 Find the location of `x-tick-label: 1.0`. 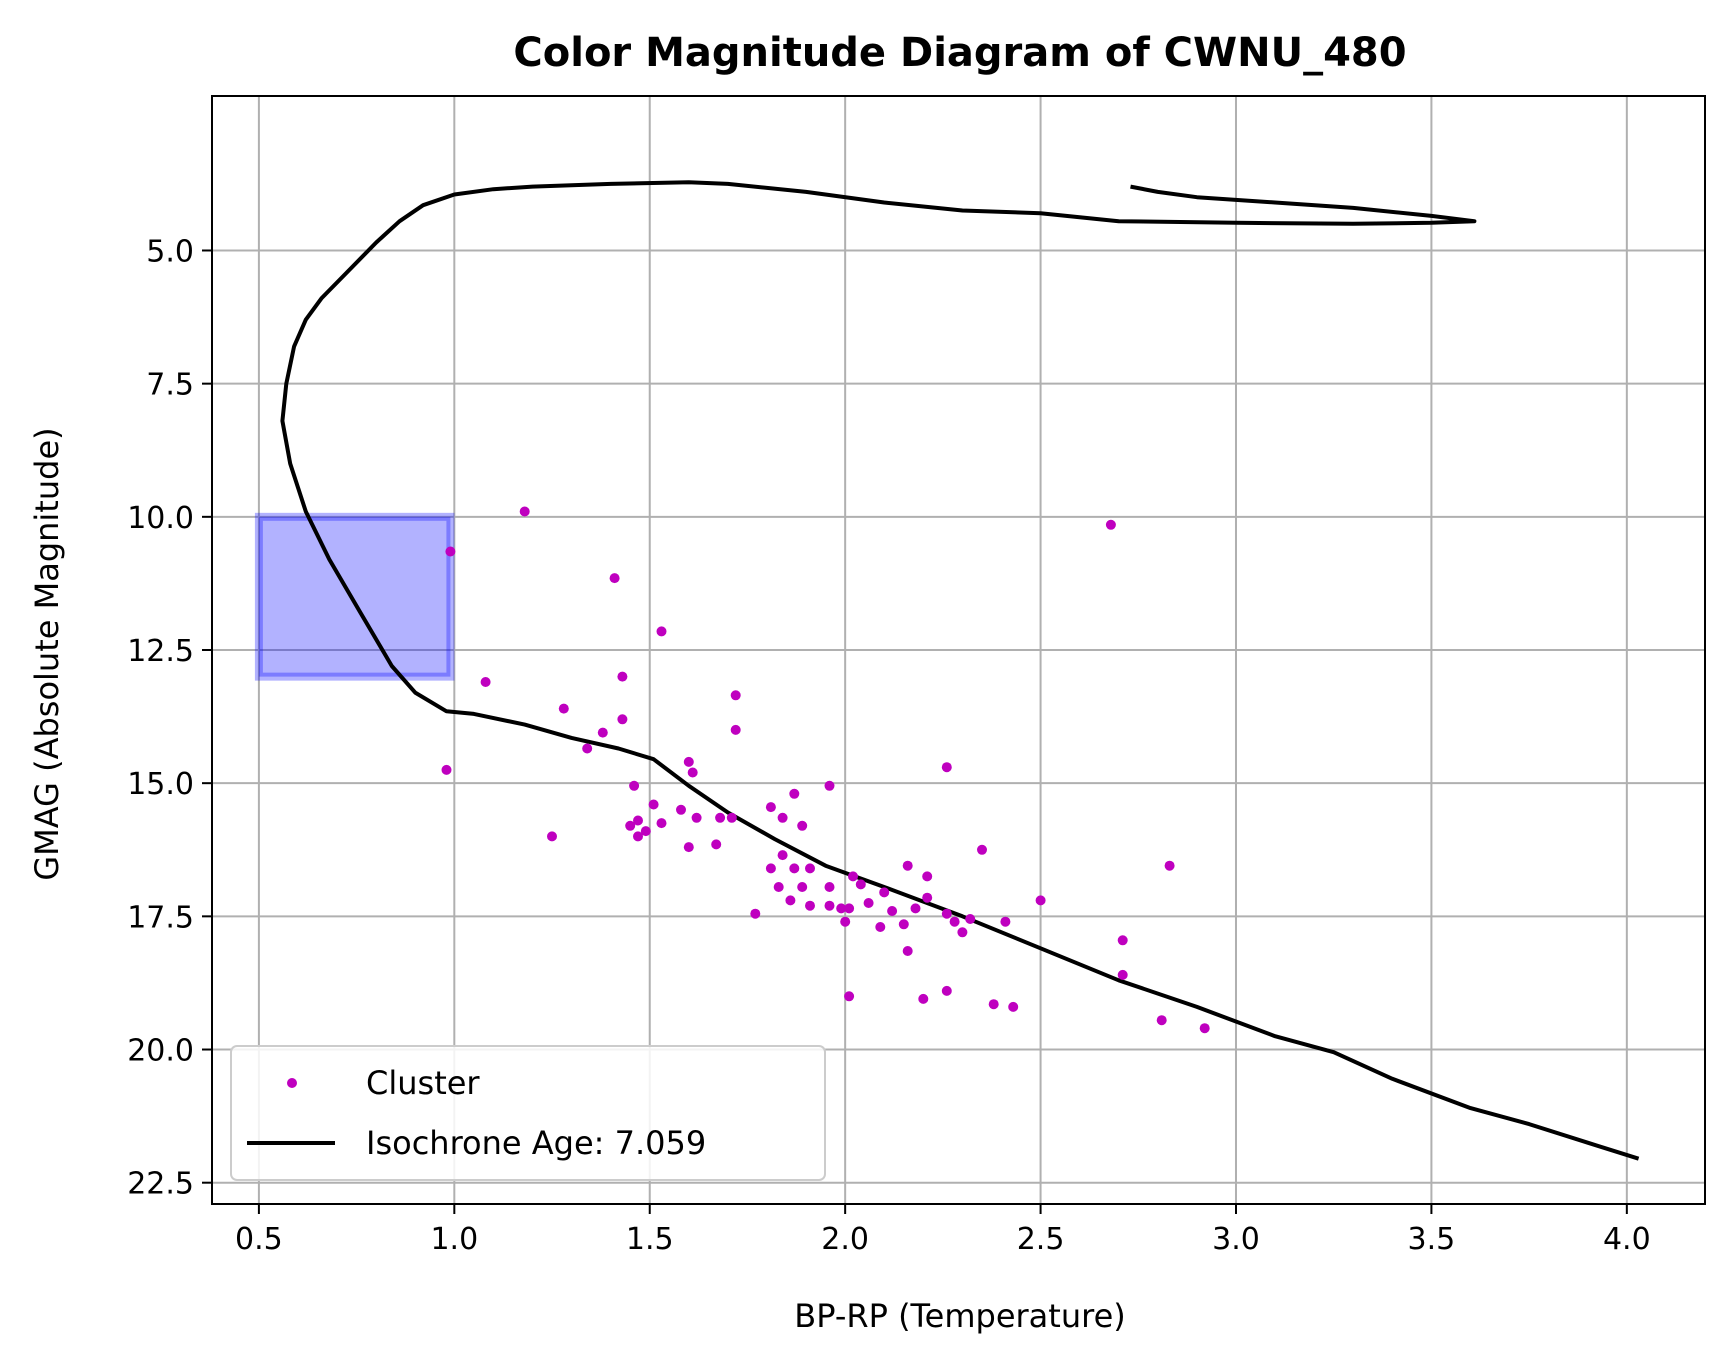

x-tick-label: 1.0 is located at coordinates (454, 1239).